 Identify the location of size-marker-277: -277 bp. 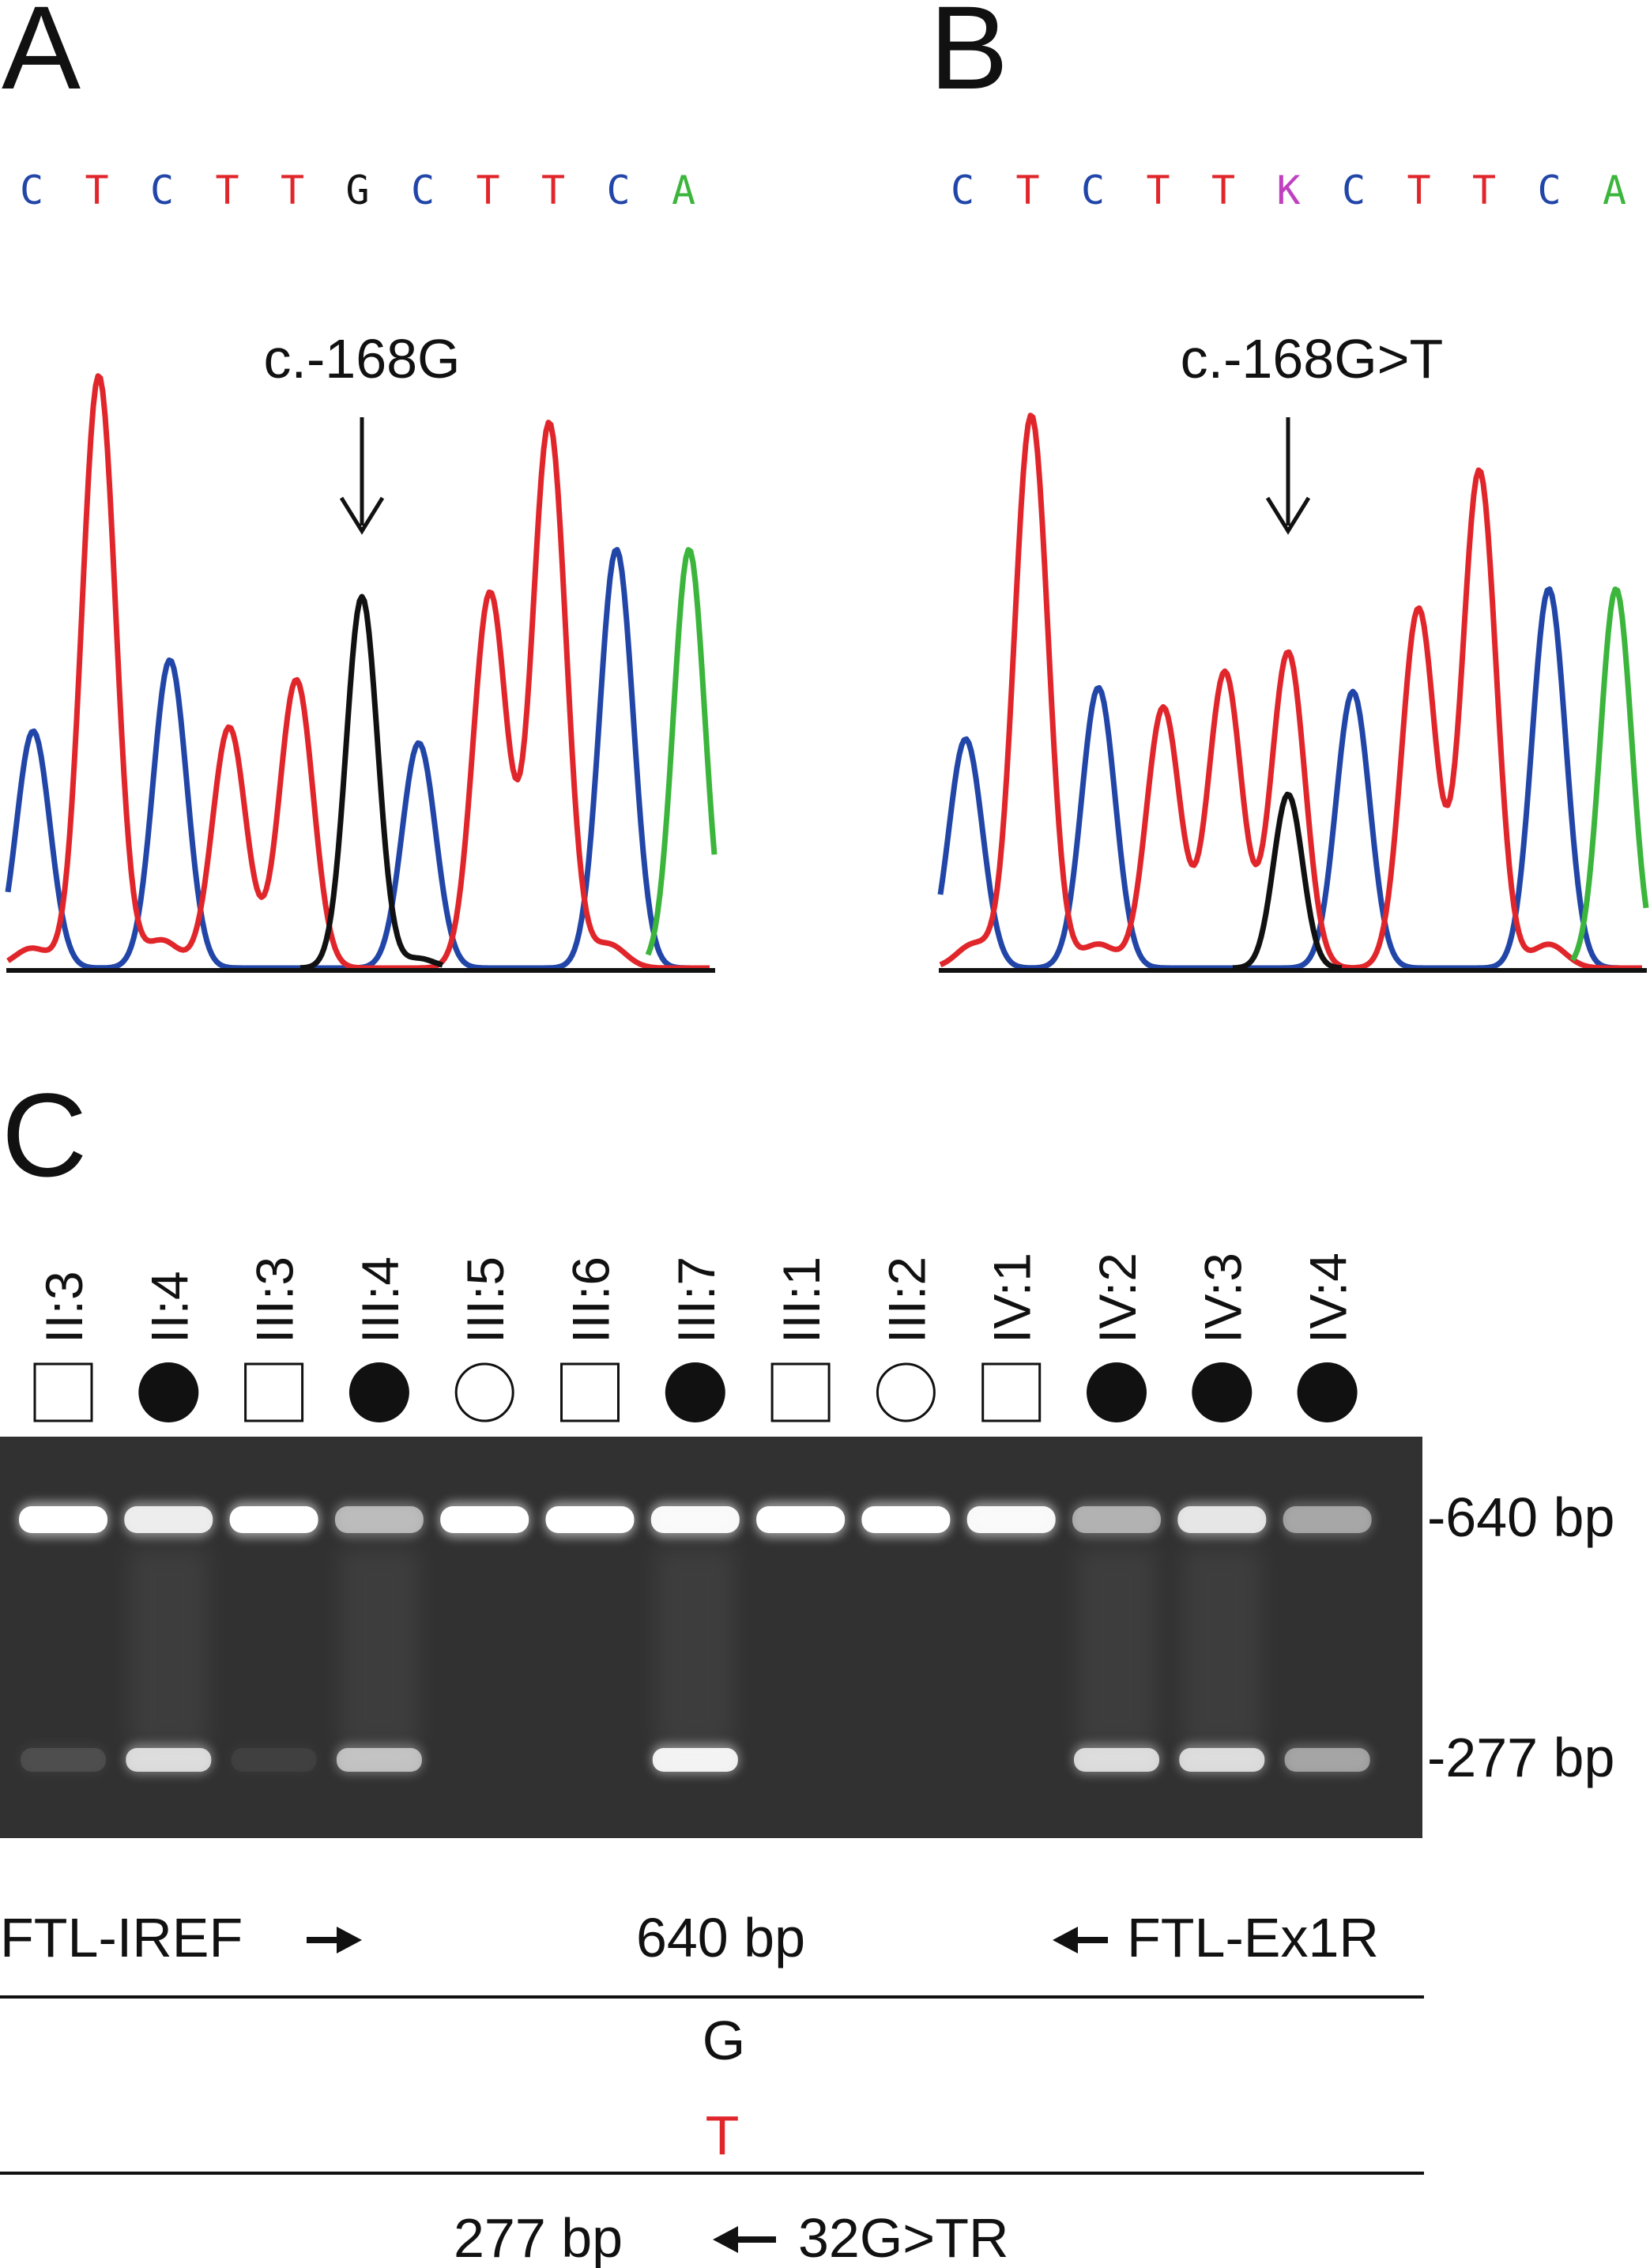
(1520, 1758).